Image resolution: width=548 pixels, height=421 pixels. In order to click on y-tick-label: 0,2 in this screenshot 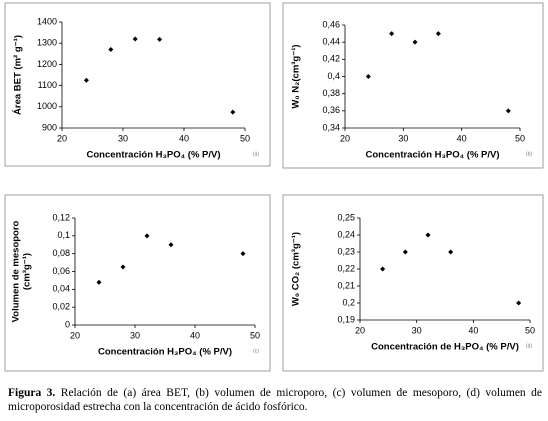, I will do `click(348, 302)`.